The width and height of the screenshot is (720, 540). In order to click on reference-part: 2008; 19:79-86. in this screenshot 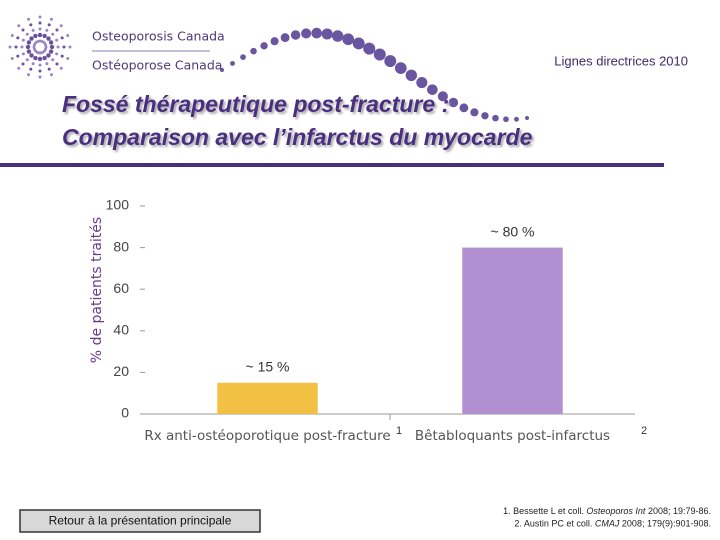, I will do `click(678, 511)`.